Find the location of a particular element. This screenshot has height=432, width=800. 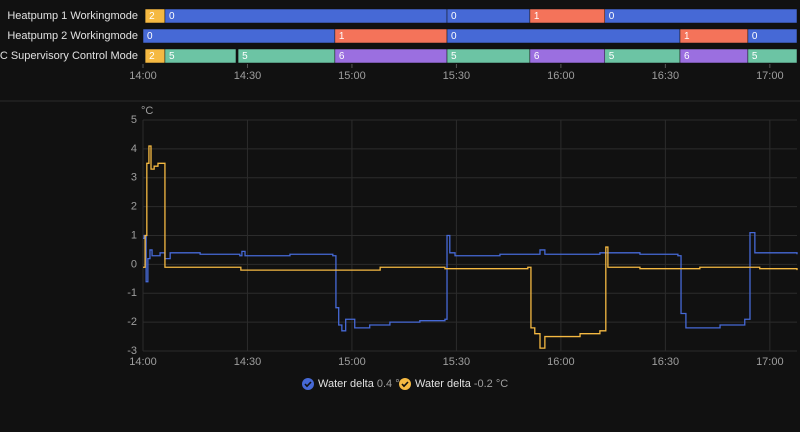

y-tick-label: 1 is located at coordinates (134, 235).